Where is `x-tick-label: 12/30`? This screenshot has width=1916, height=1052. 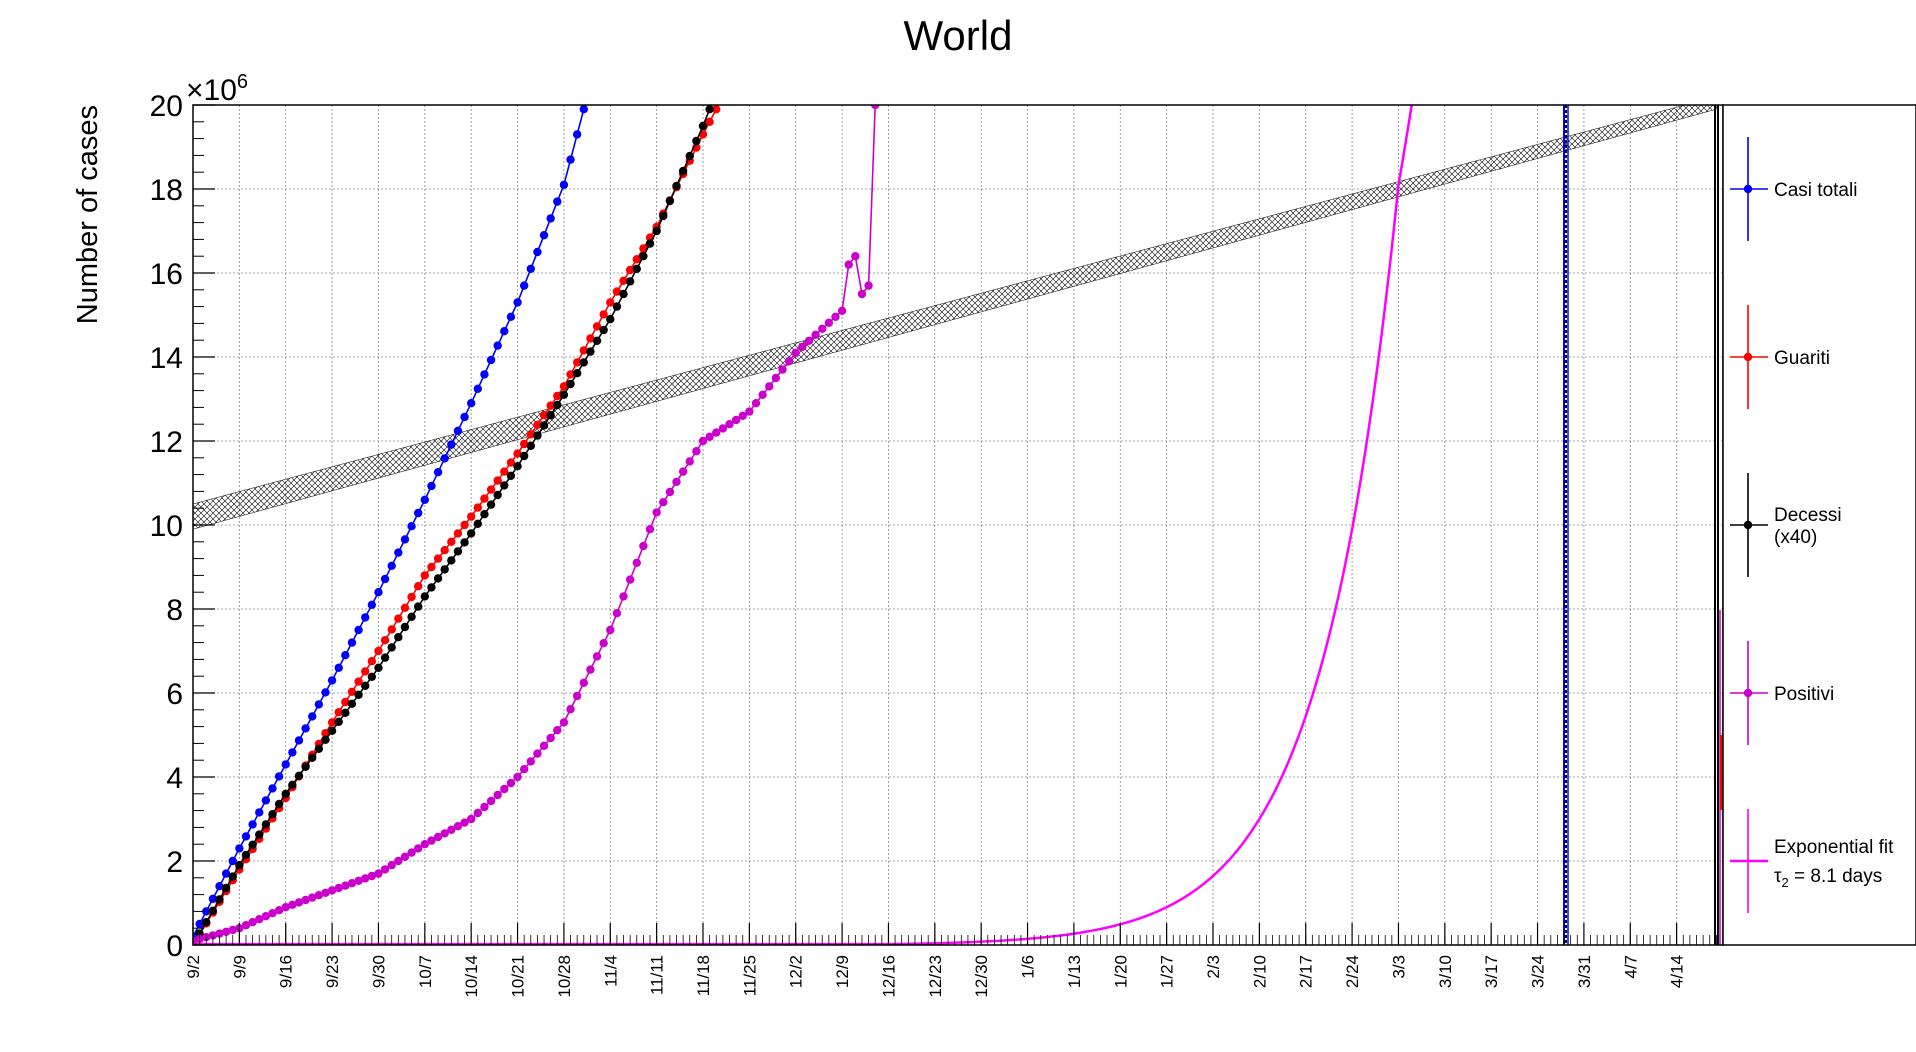
x-tick-label: 12/30 is located at coordinates (981, 976).